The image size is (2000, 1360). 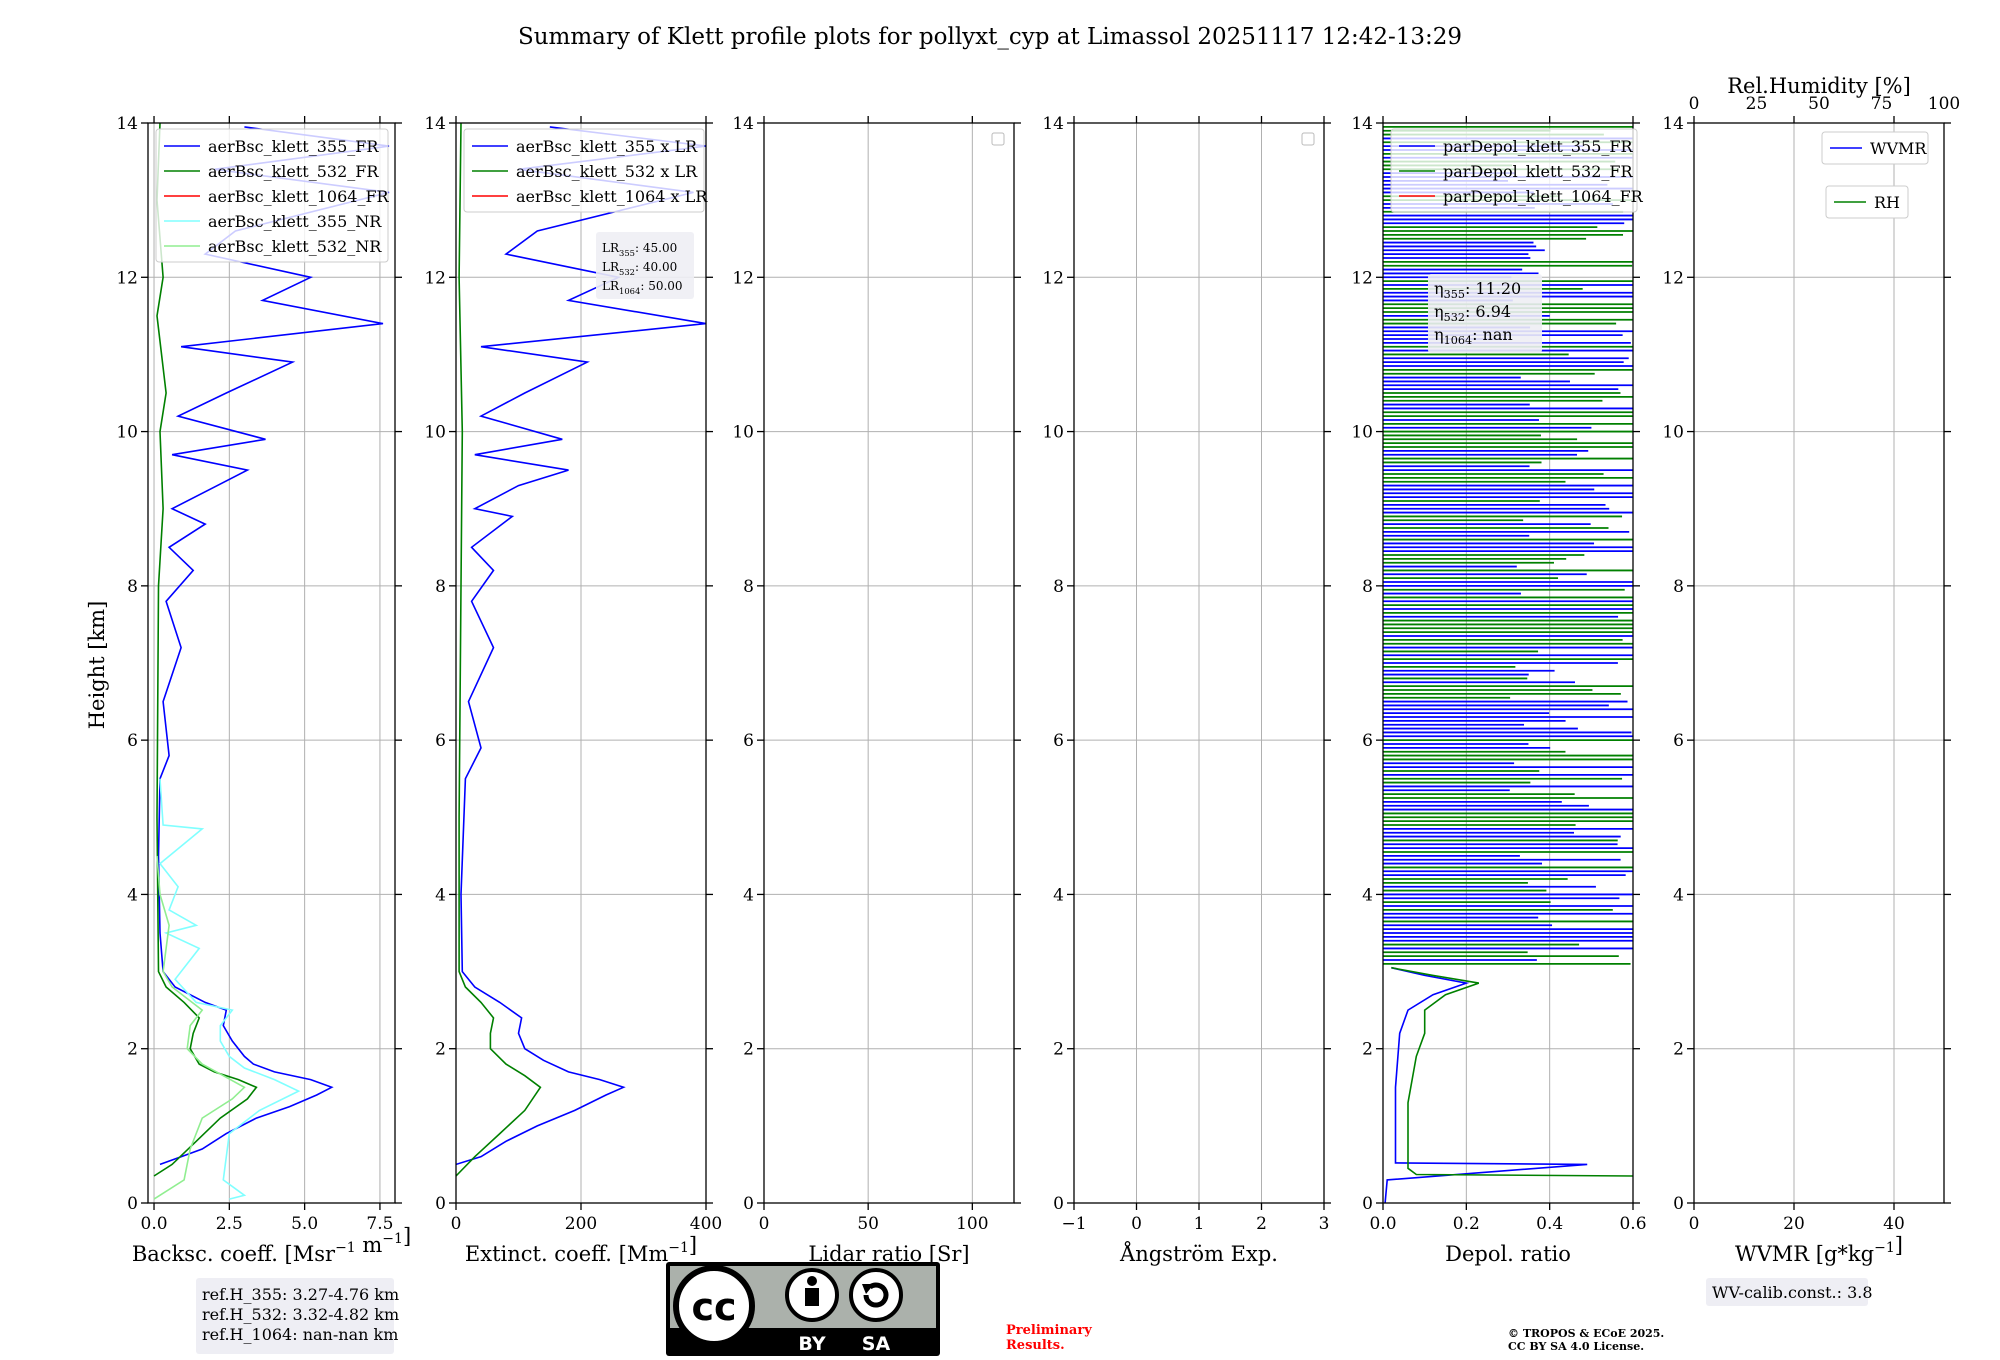 I want to click on x-tick-label: 40, so click(x=1894, y=1224).